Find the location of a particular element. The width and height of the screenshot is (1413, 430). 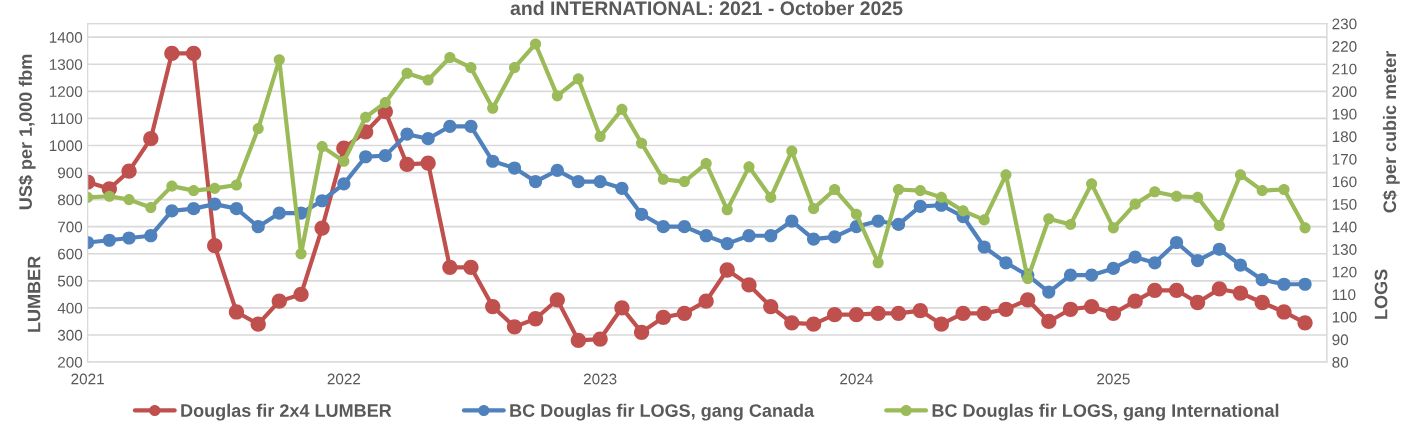

y2-tick-label: 80 is located at coordinates (1340, 362).